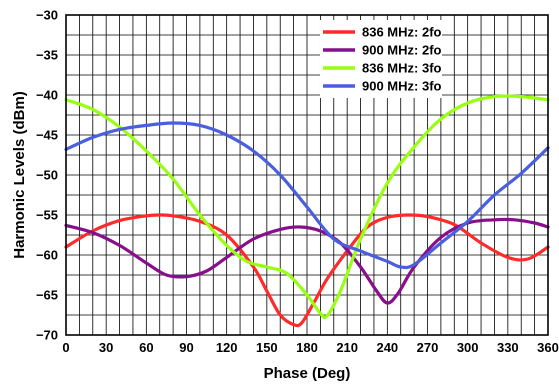 The width and height of the screenshot is (559, 392). I want to click on legend-label-4: 900 MHz: 3fo, so click(402, 86).